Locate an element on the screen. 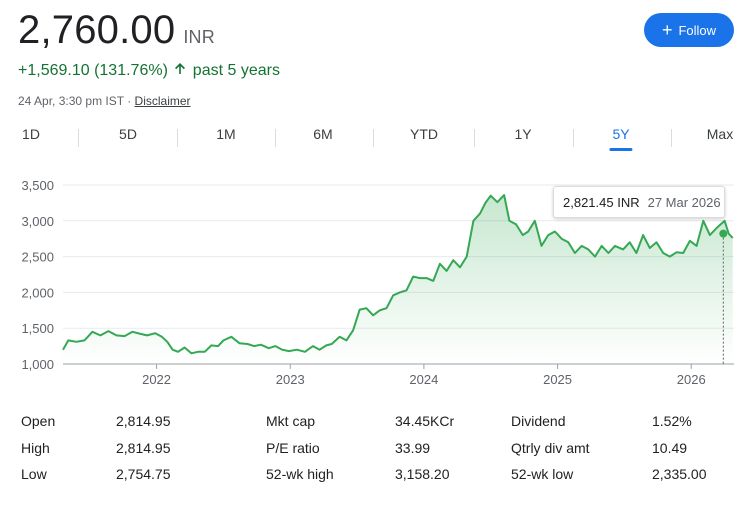 Image resolution: width=744 pixels, height=507 pixels. y-tick-label: 3,000 is located at coordinates (37, 221).